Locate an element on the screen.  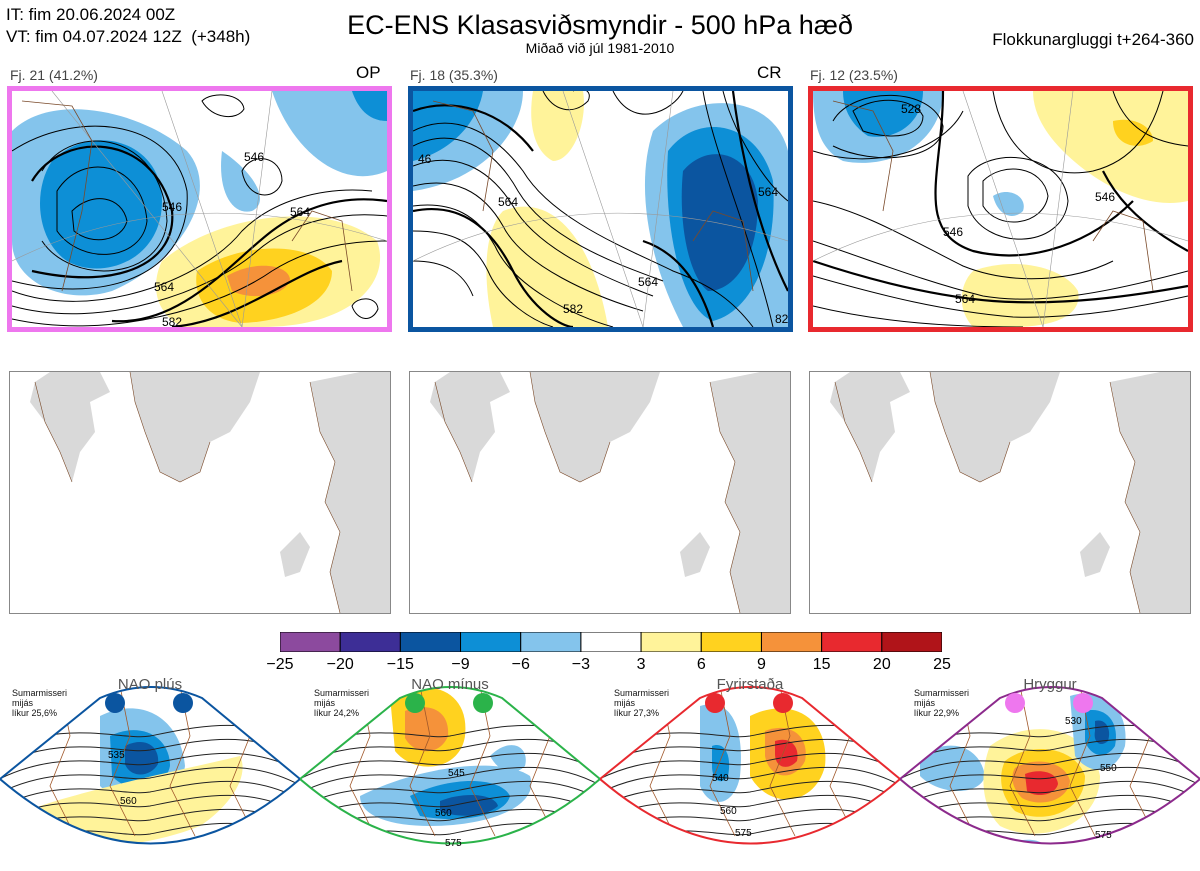
cluster-2-contour-label: 582 is located at coordinates (573, 309).